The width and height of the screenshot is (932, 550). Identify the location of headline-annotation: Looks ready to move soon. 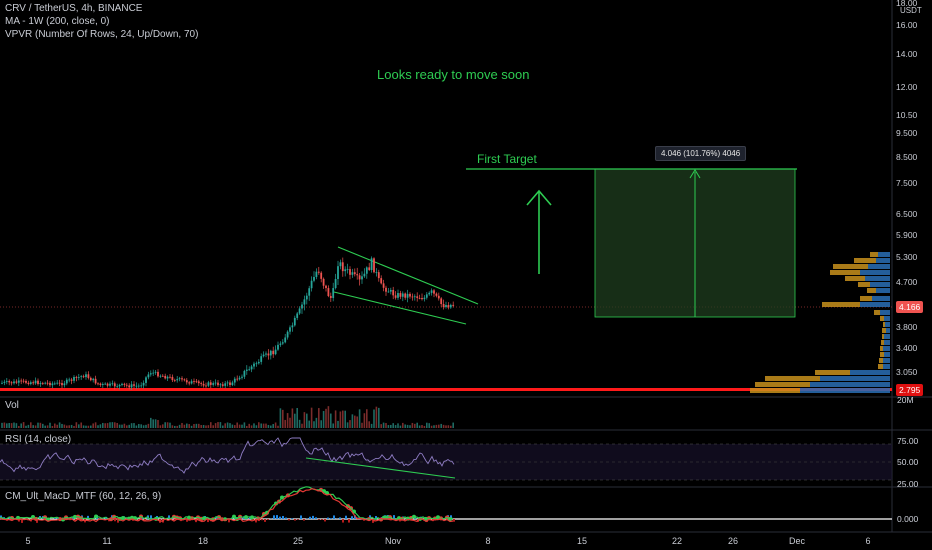
(453, 74).